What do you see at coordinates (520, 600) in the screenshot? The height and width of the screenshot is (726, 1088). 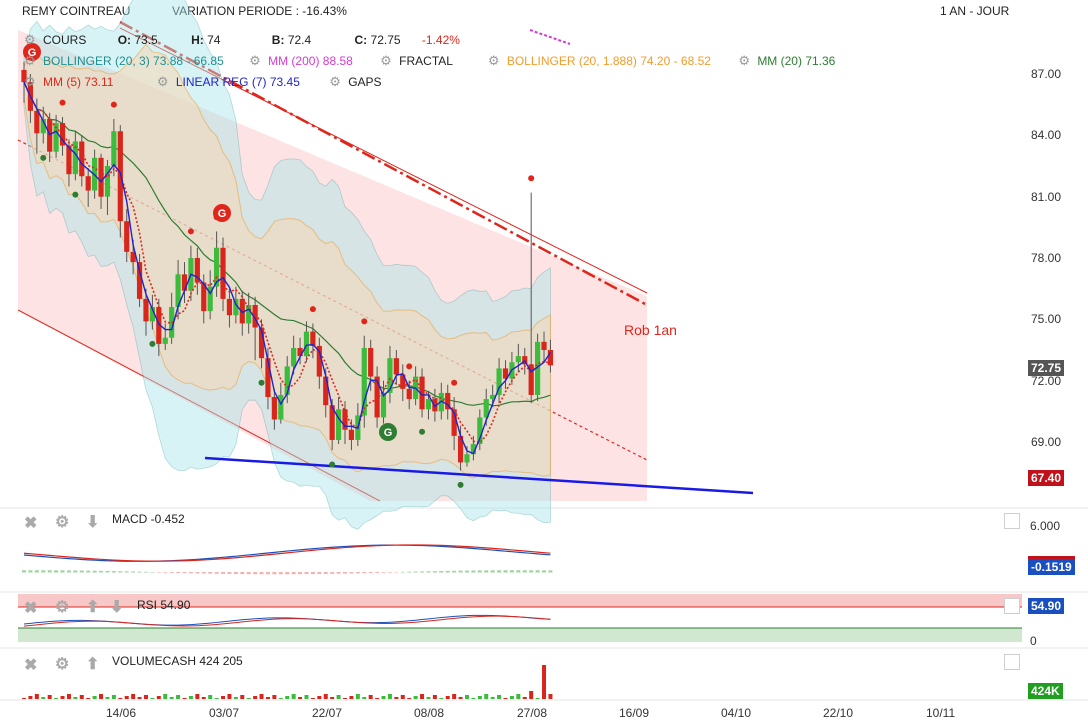 I see `rsi-overbought-zone` at bounding box center [520, 600].